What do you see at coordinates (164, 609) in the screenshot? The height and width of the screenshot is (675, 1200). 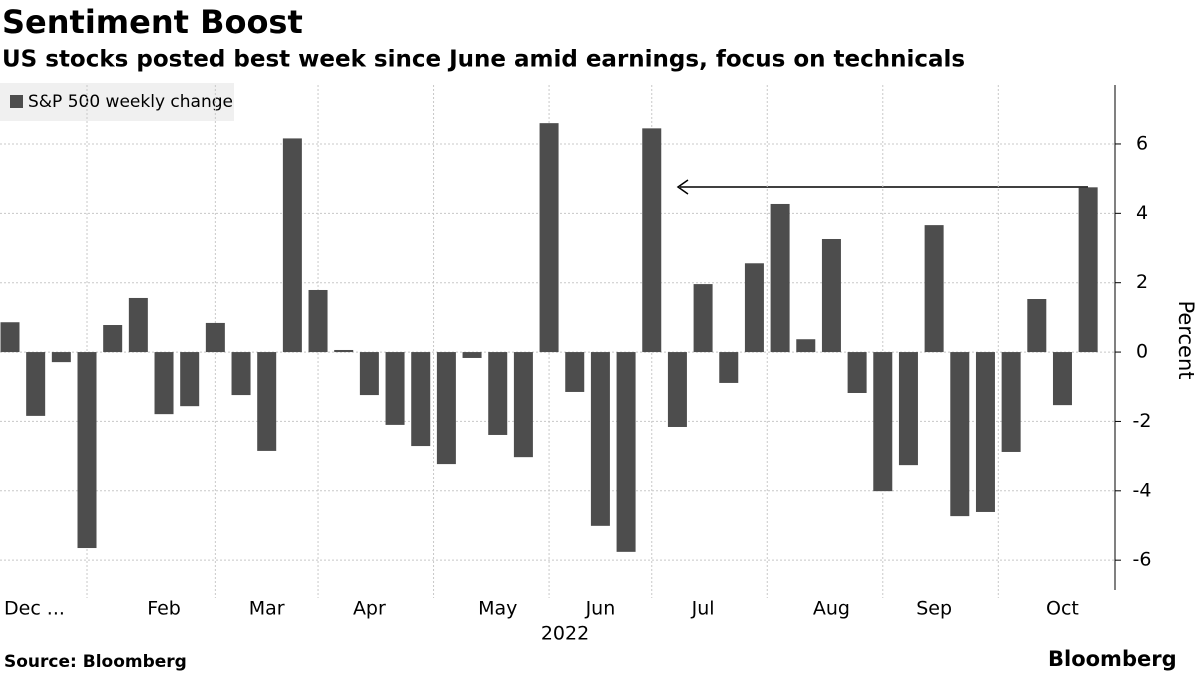 I see `x-tick-label: Feb` at bounding box center [164, 609].